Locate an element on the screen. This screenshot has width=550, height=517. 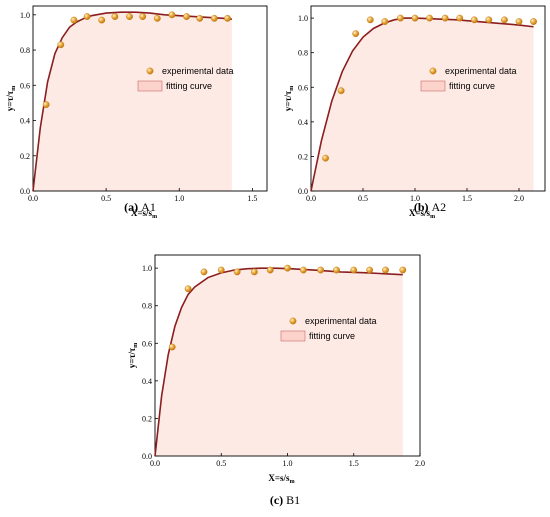
panel-caption: (a) A1 is located at coordinates (140, 207).